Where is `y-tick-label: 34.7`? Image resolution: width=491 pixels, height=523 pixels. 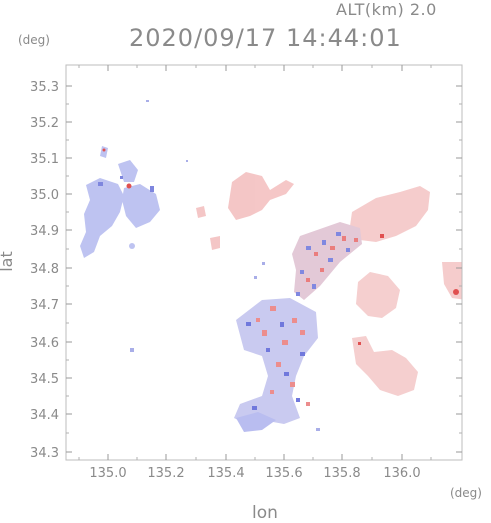
y-tick-label: 34.7 is located at coordinates (44, 305).